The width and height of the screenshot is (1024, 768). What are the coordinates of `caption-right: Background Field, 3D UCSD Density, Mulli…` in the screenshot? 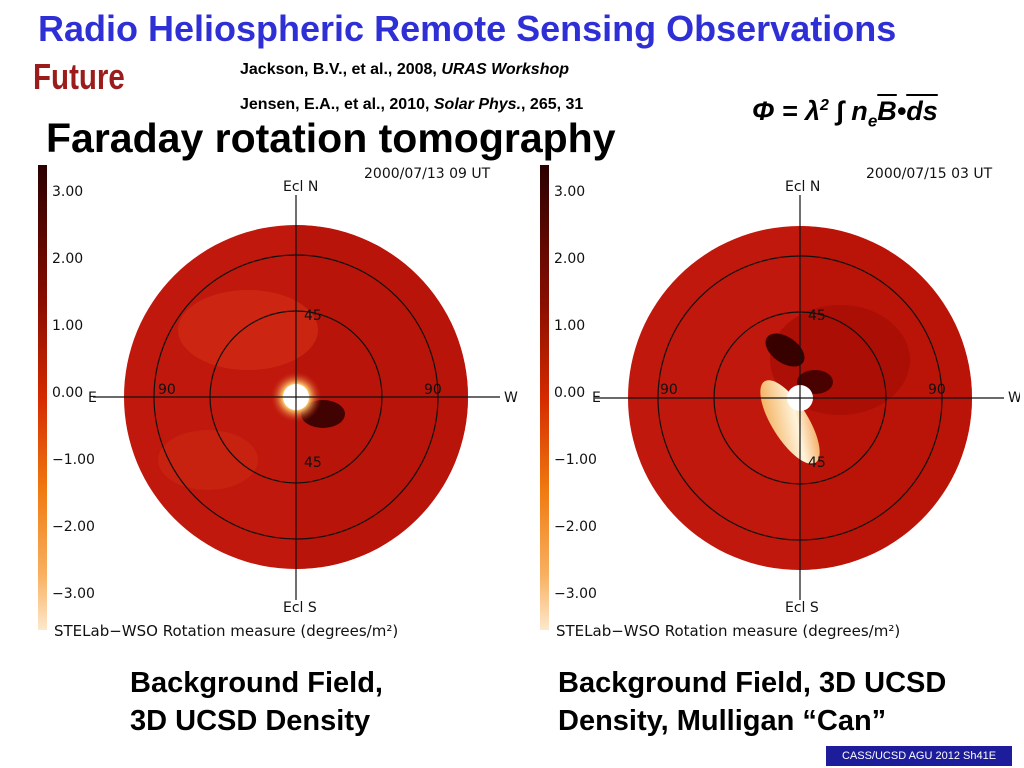 It's located at (752, 702).